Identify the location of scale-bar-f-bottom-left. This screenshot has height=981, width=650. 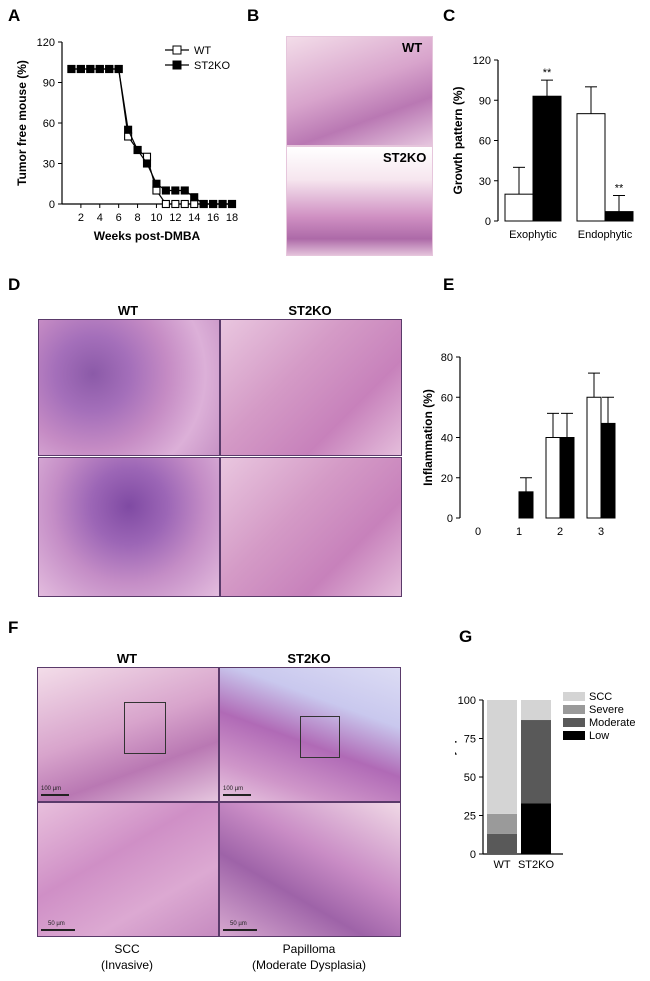
(58, 930).